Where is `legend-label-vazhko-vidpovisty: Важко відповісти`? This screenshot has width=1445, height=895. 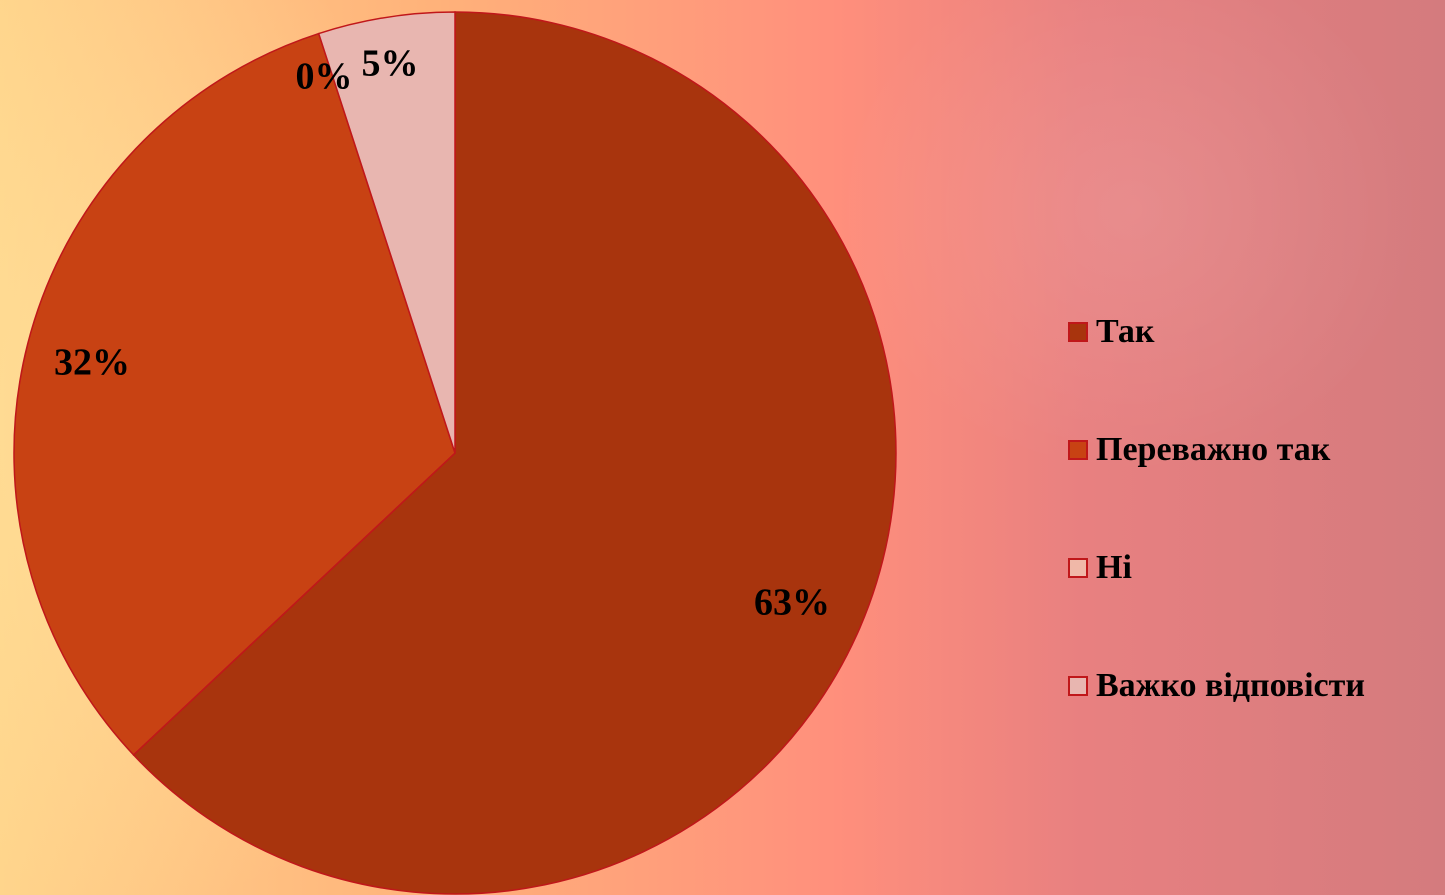
legend-label-vazhko-vidpovisty: Важко відповісти is located at coordinates (1230, 685).